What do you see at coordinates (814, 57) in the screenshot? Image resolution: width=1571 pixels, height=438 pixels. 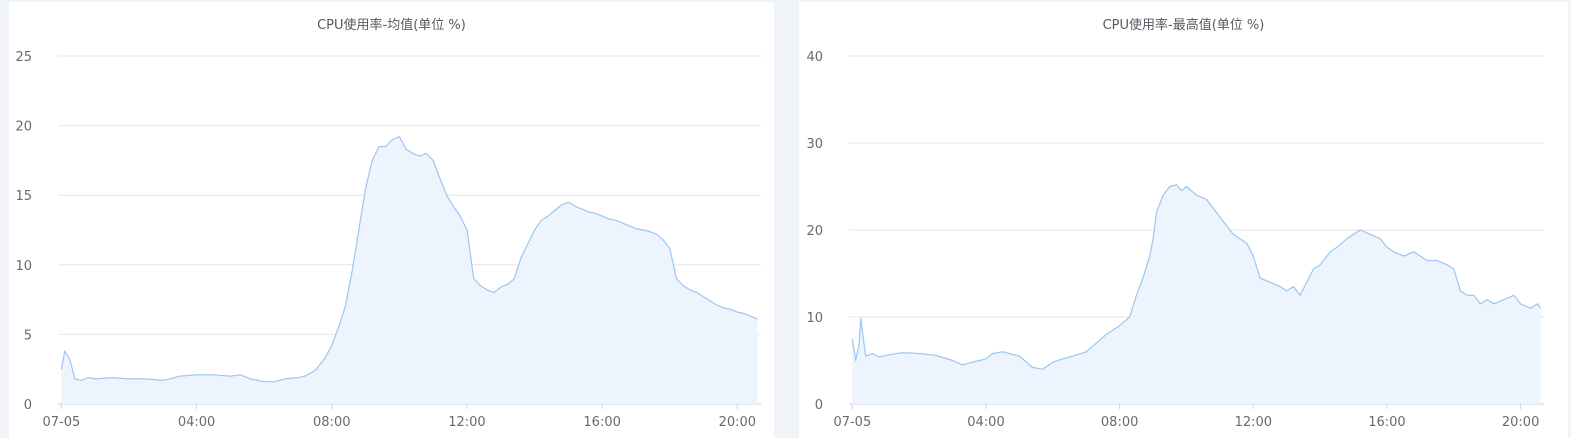 I see `y-tick-label: 40` at bounding box center [814, 57].